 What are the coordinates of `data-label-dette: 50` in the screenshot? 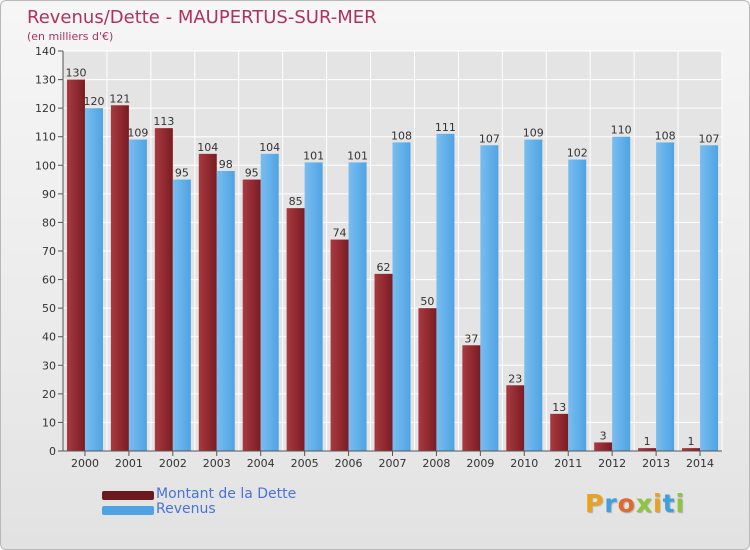 It's located at (427, 301).